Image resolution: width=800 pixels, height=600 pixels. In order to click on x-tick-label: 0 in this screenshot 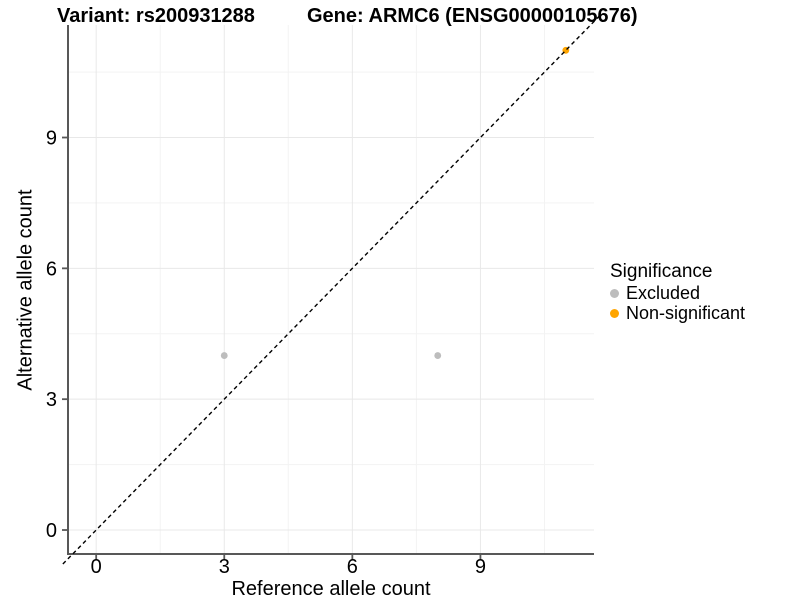, I will do `click(96, 567)`.